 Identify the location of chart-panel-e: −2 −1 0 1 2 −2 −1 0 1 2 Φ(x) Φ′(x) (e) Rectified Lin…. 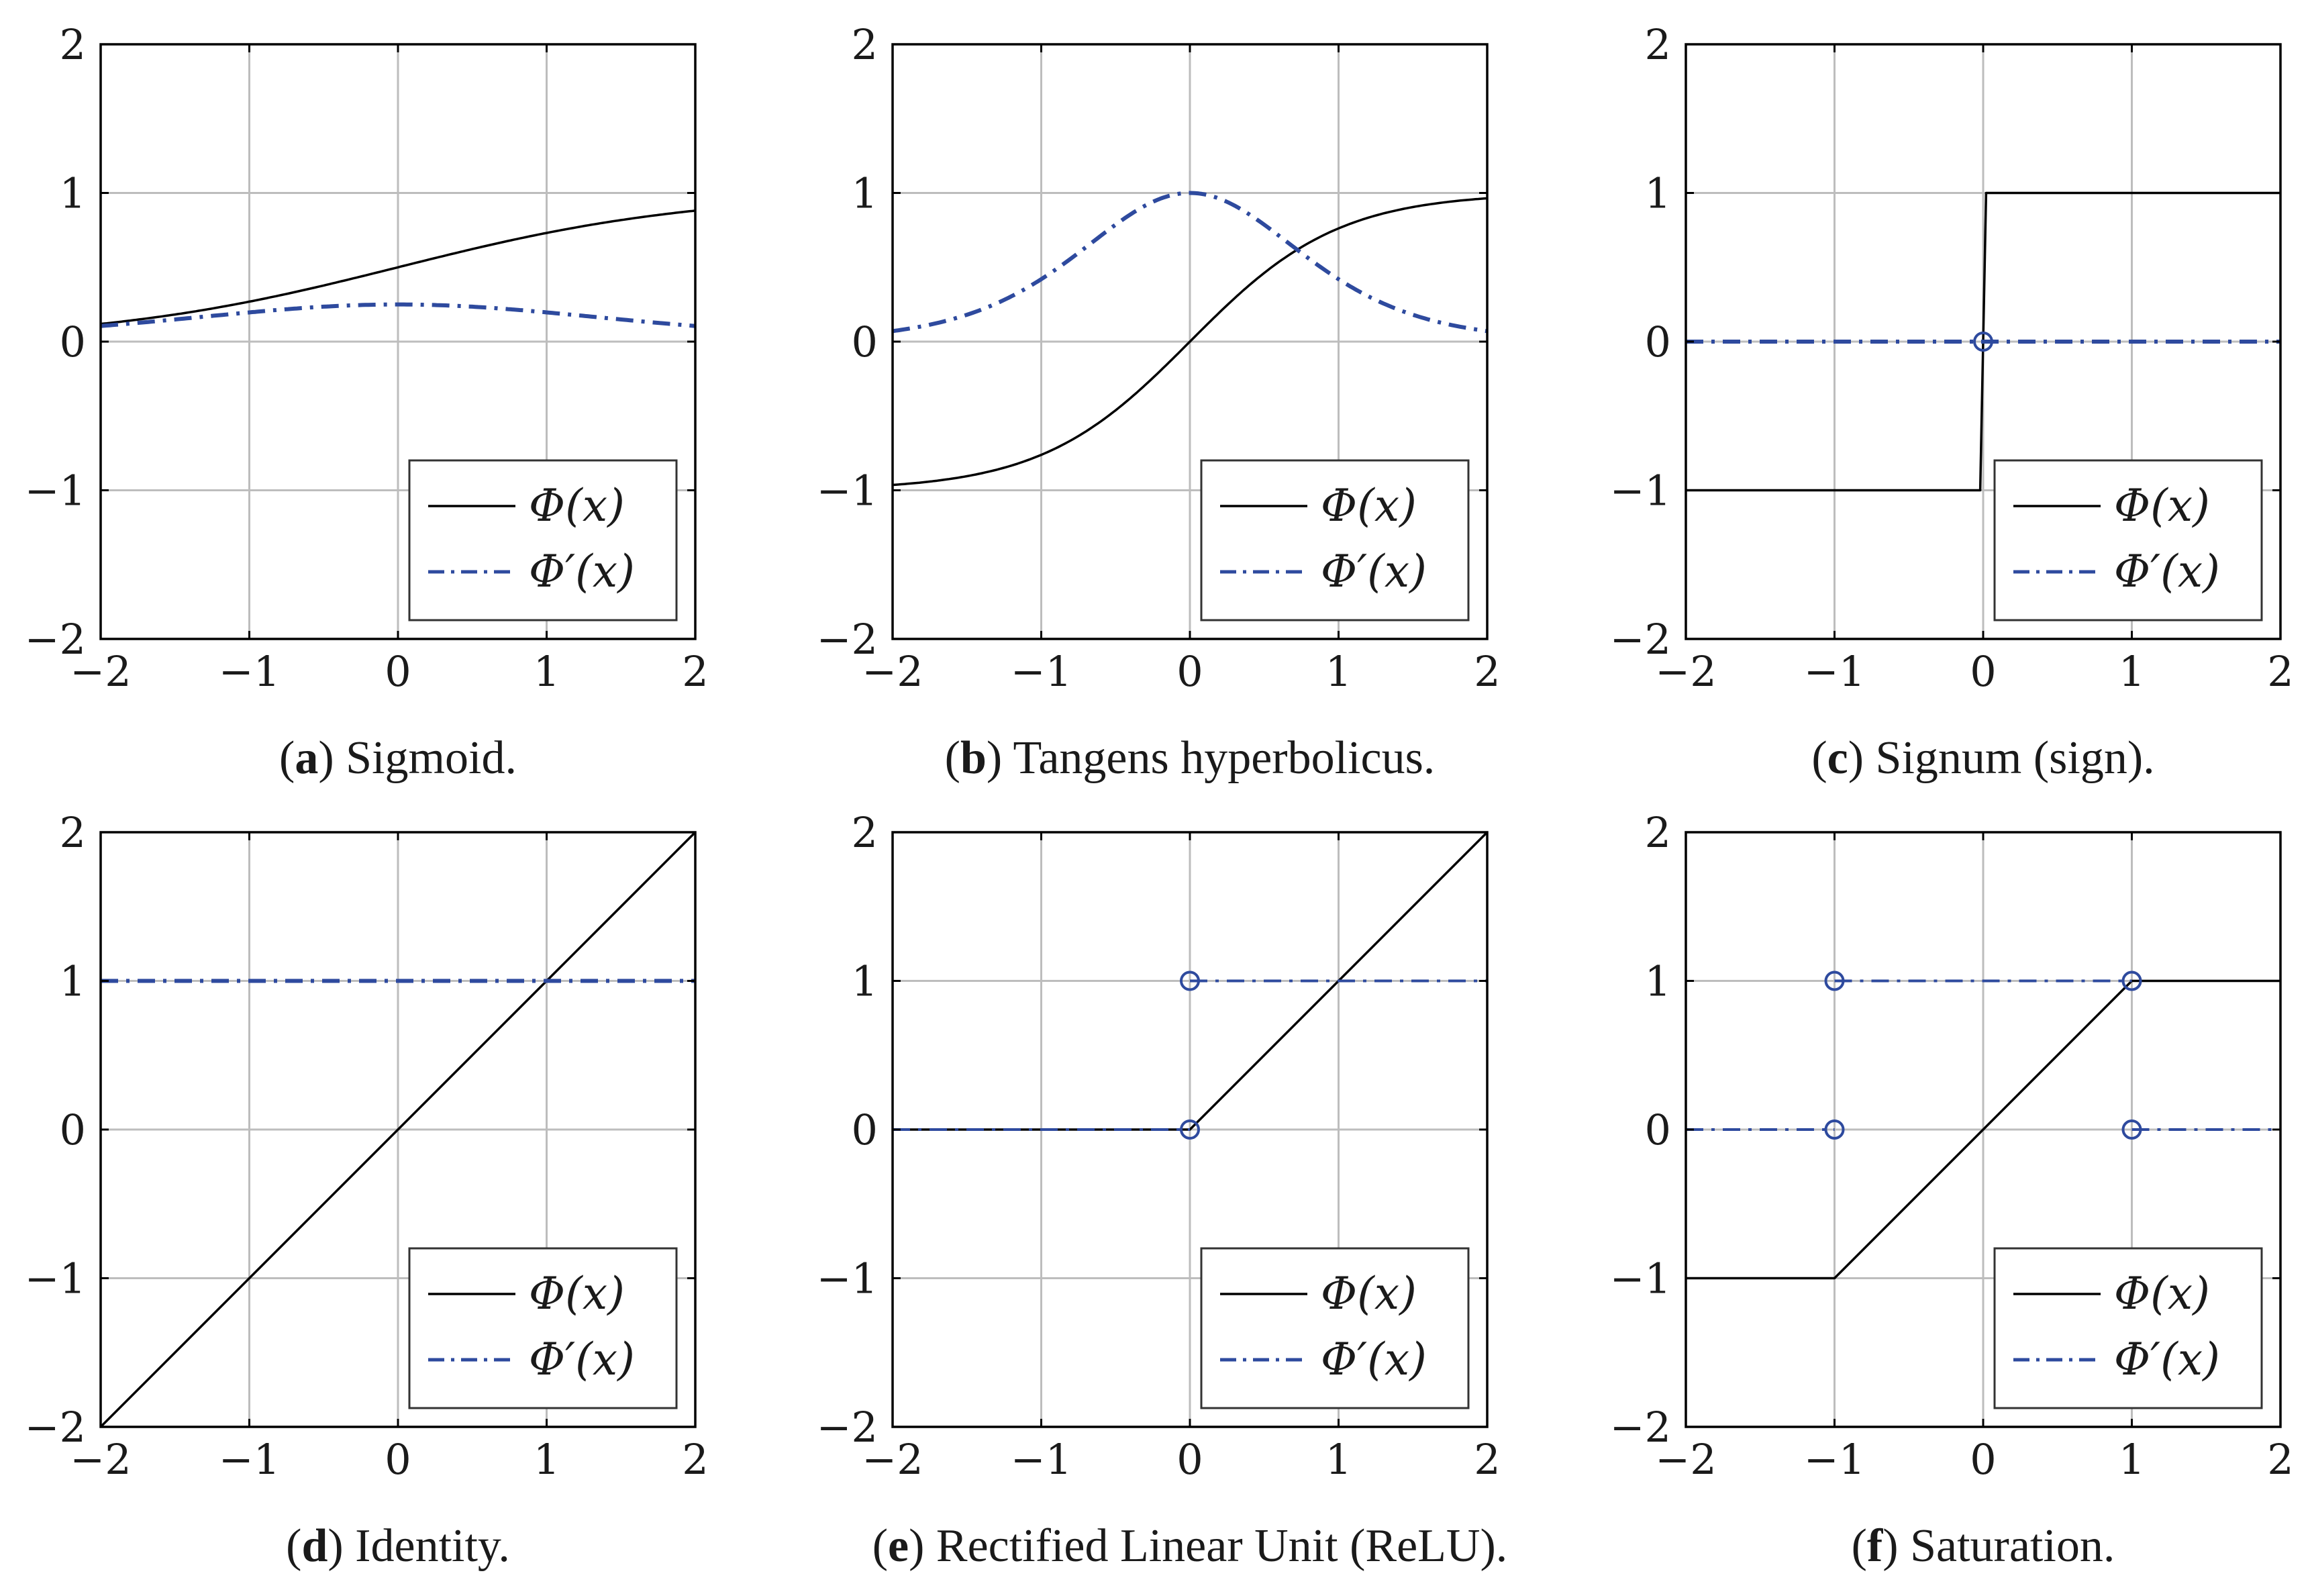
(1162, 1190).